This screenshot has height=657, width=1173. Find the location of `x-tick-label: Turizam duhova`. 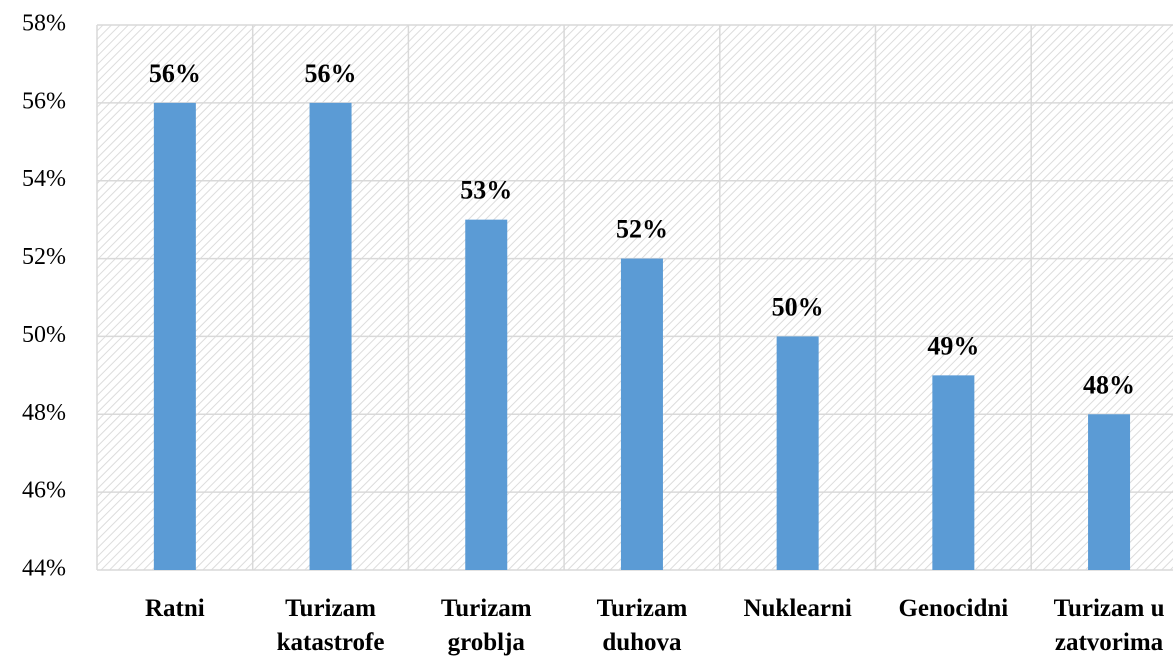

x-tick-label: Turizam duhova is located at coordinates (642, 625).